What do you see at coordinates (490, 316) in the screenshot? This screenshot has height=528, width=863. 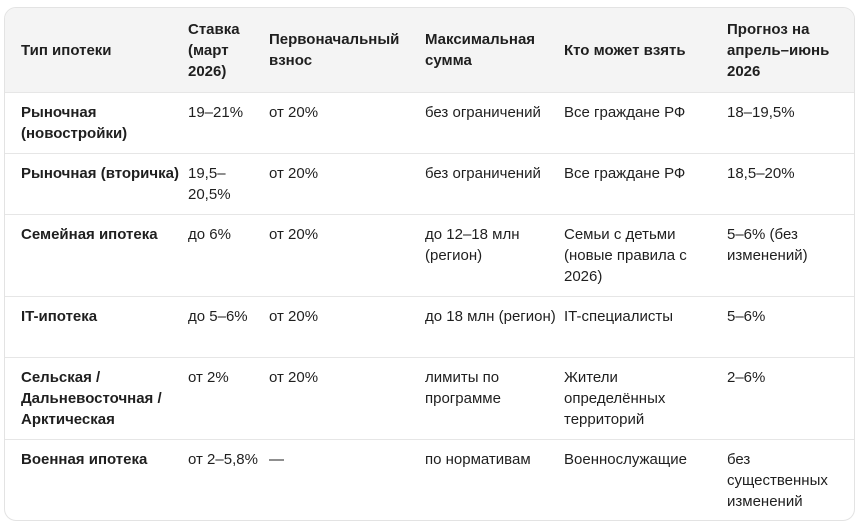 I see `cell-max-amount: до 18 млн (регион)` at bounding box center [490, 316].